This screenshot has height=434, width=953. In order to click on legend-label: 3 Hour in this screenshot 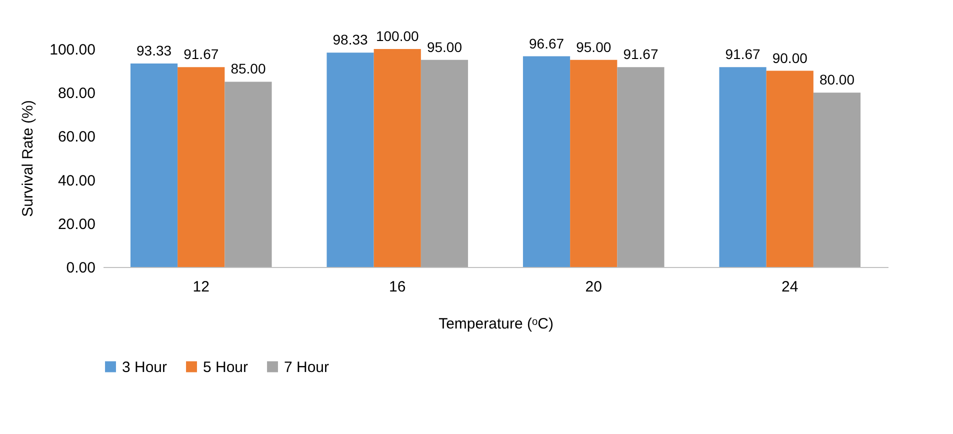, I will do `click(145, 367)`.